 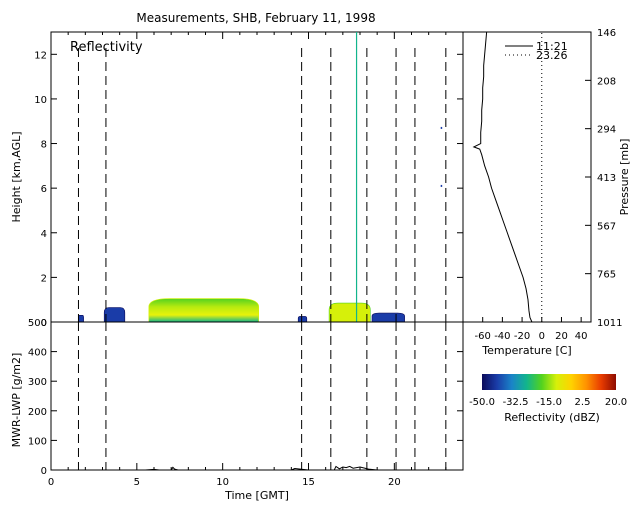 What do you see at coordinates (606, 275) in the screenshot?
I see `pressure-tick-label: 765` at bounding box center [606, 275].